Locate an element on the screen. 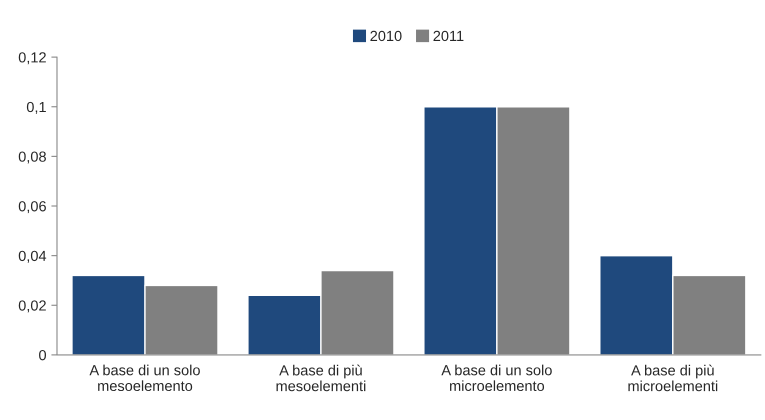 The width and height of the screenshot is (765, 420). legend-label: 2011 is located at coordinates (448, 36).